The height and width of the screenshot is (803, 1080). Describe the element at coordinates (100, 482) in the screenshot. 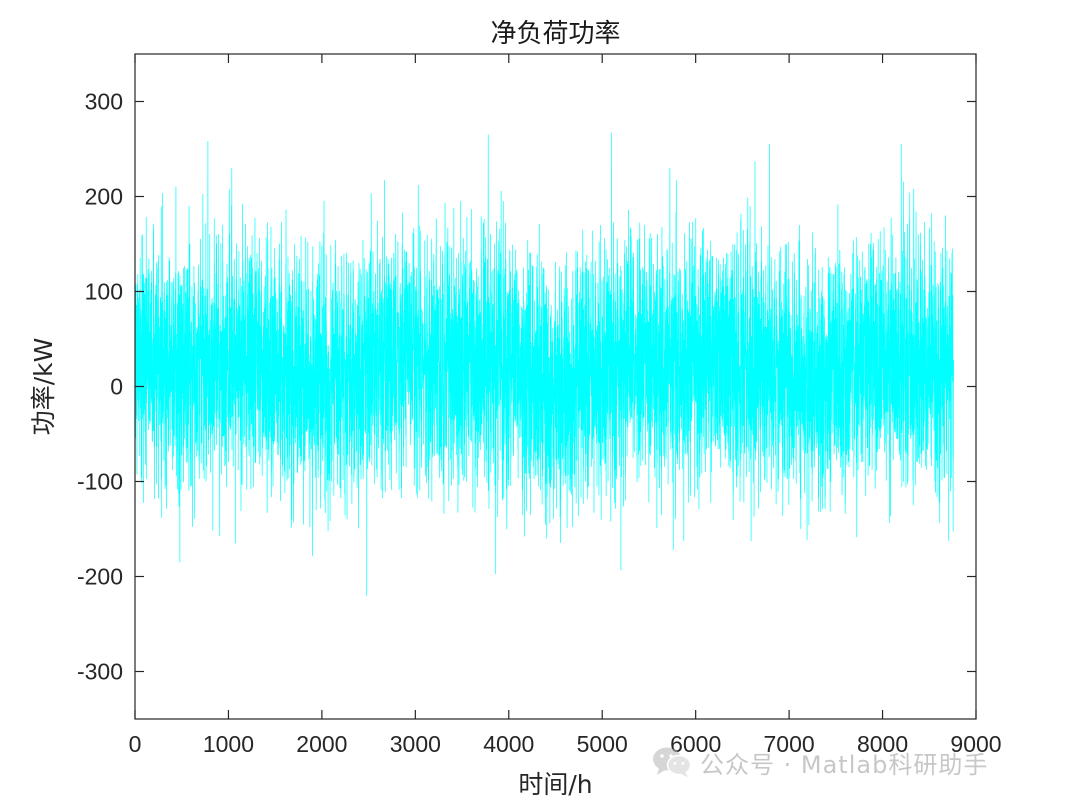

I see `y-tick-label: -100` at that location.